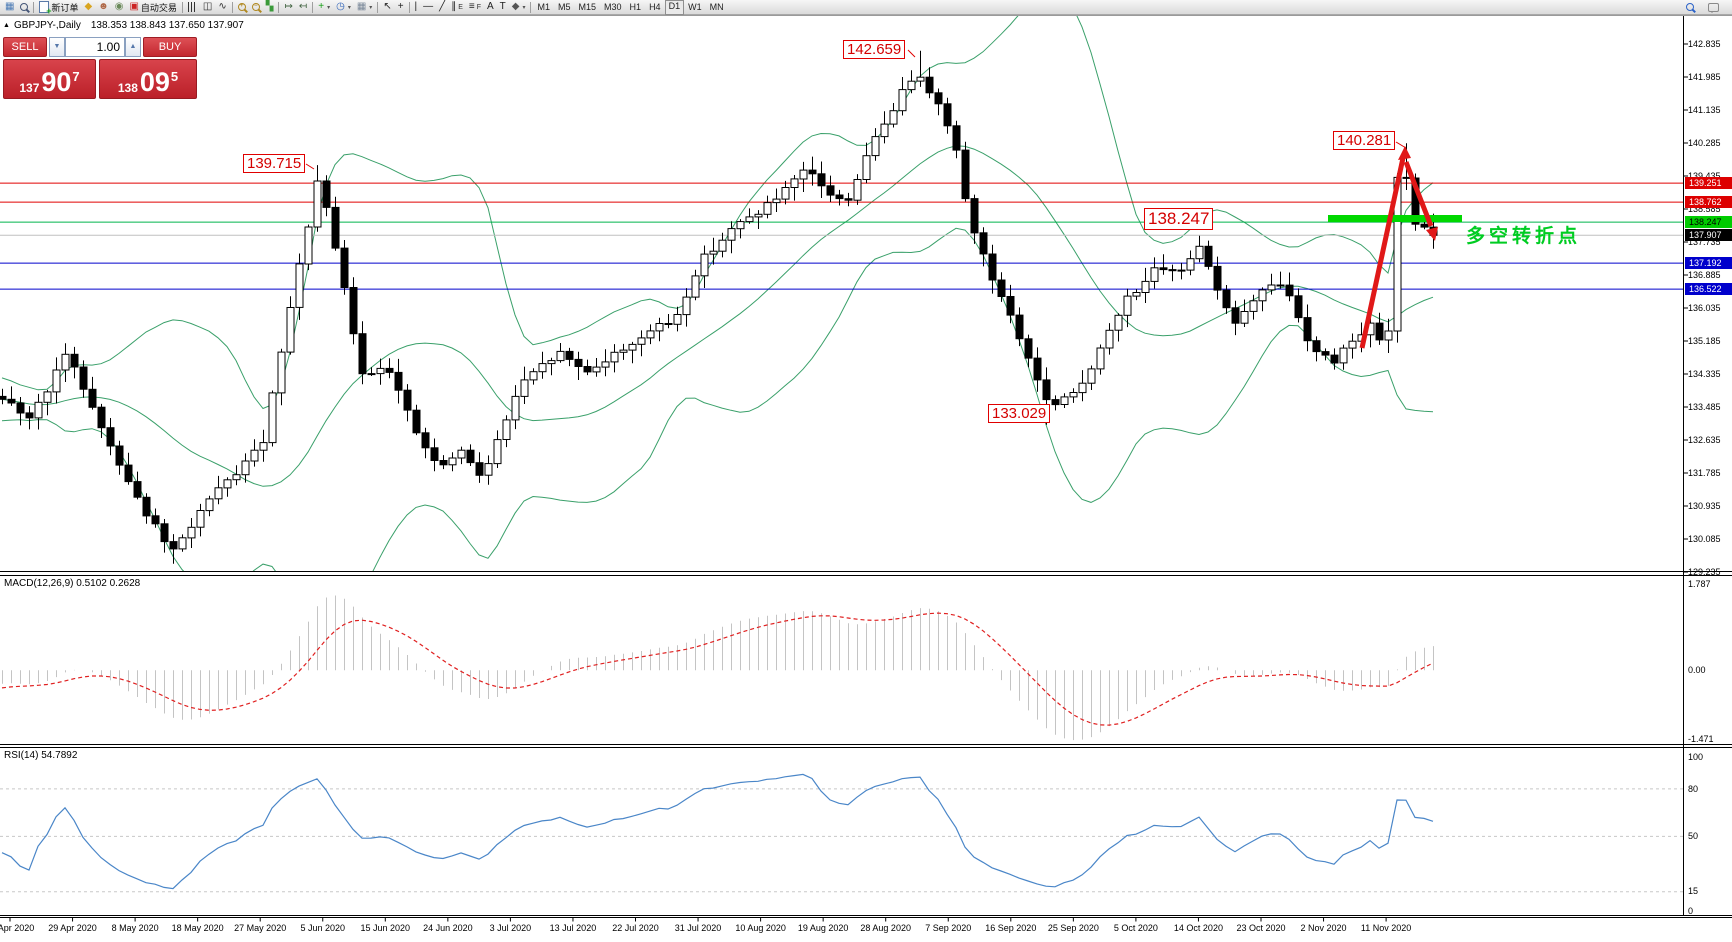 The width and height of the screenshot is (1732, 942). What do you see at coordinates (510, 928) in the screenshot?
I see `date-tick-label: 3 Jul 2020` at bounding box center [510, 928].